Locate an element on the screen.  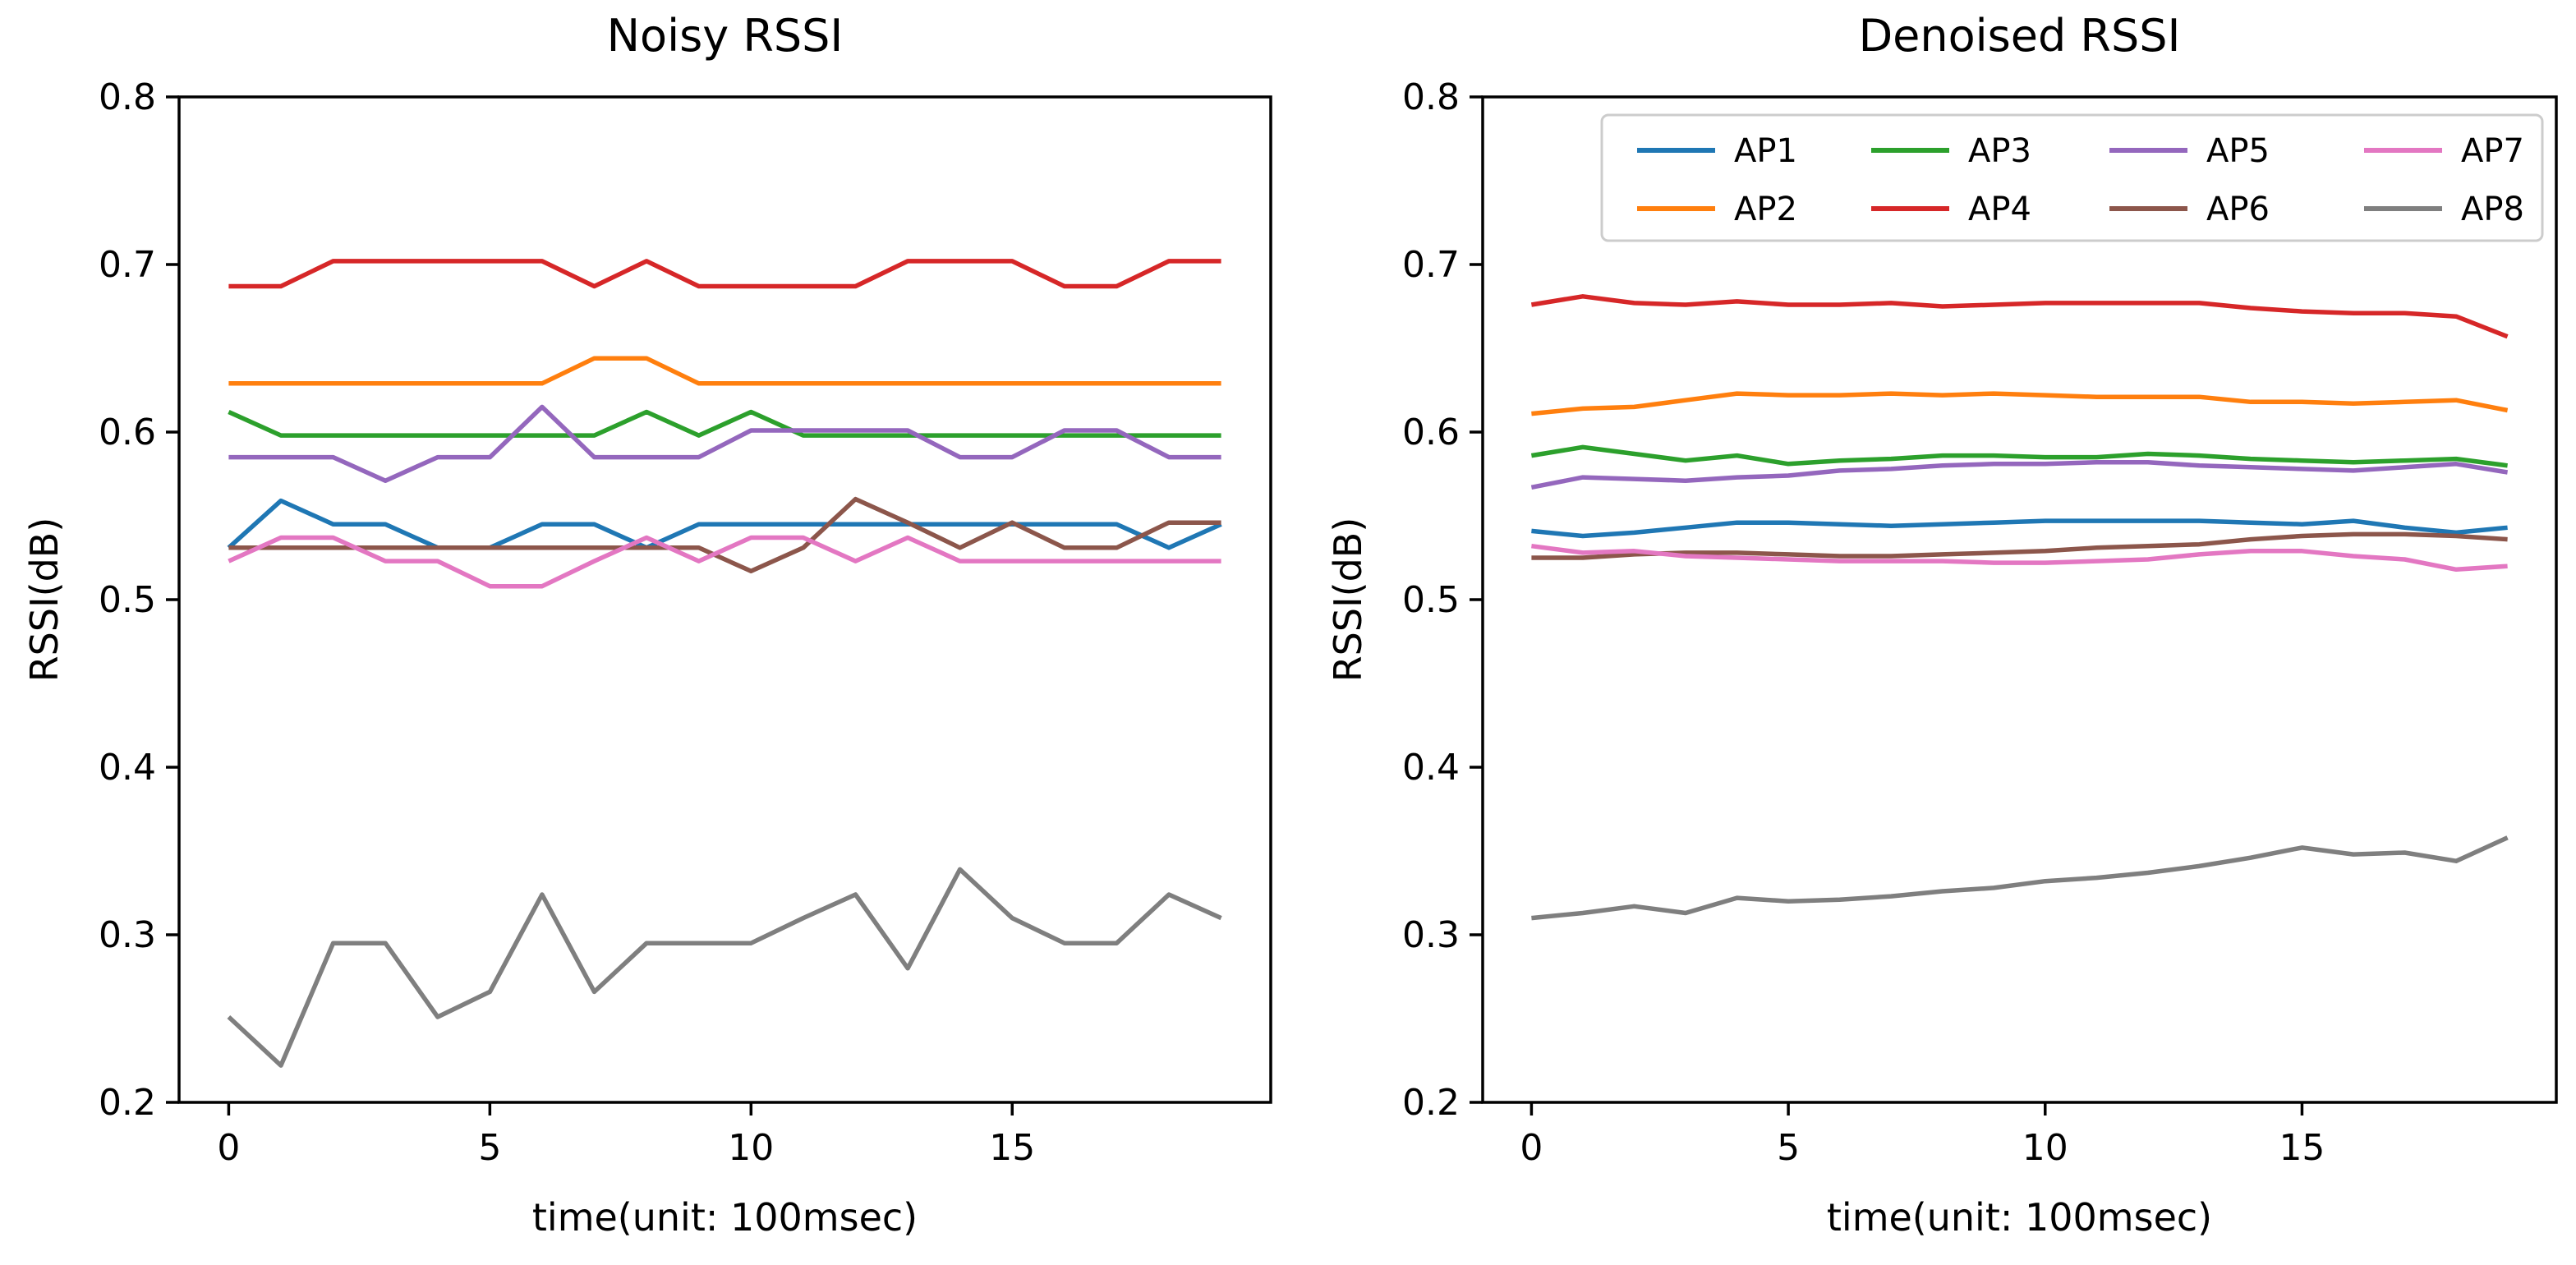
legend-label-ap2: AP2 is located at coordinates (1765, 209).